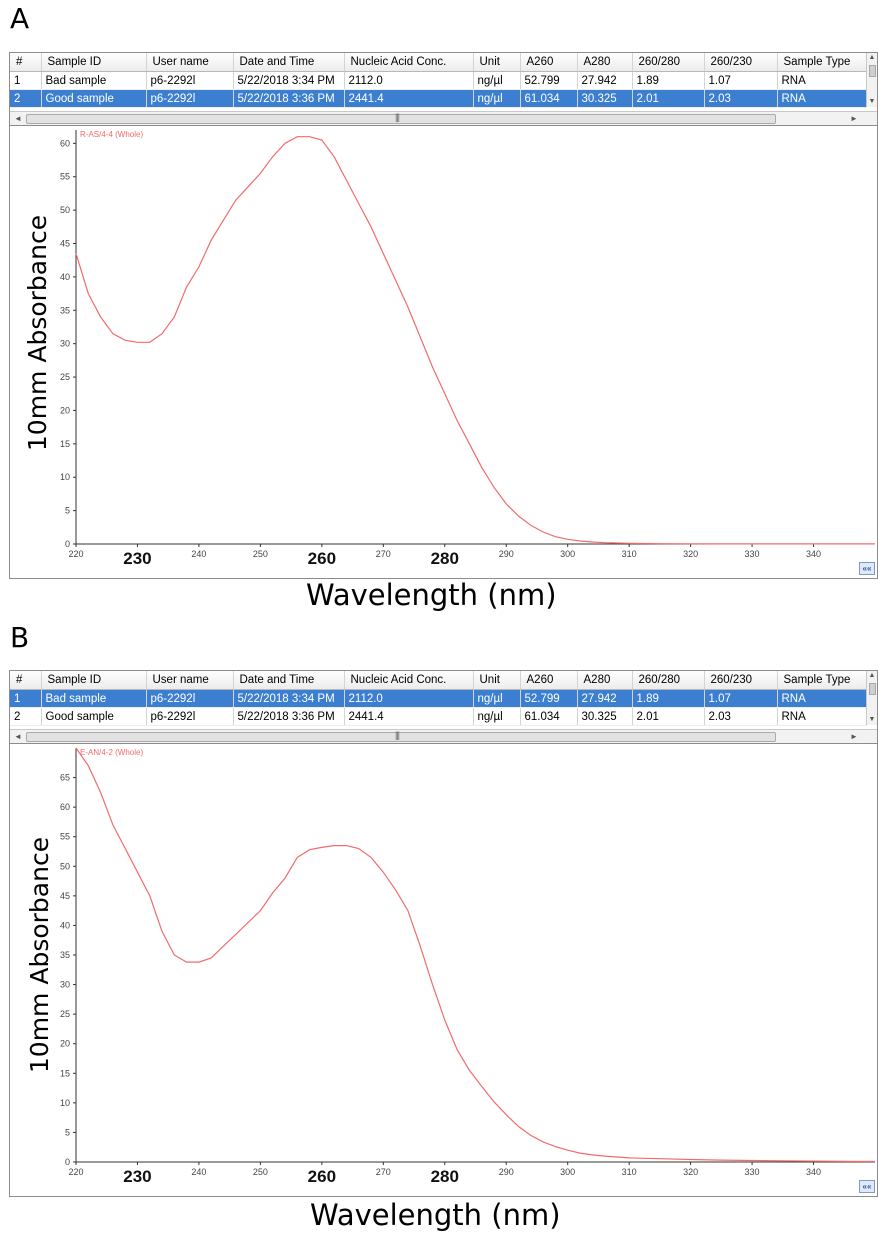 The image size is (878, 1243). What do you see at coordinates (75, 554) in the screenshot?
I see `x-tick-label: 220` at bounding box center [75, 554].